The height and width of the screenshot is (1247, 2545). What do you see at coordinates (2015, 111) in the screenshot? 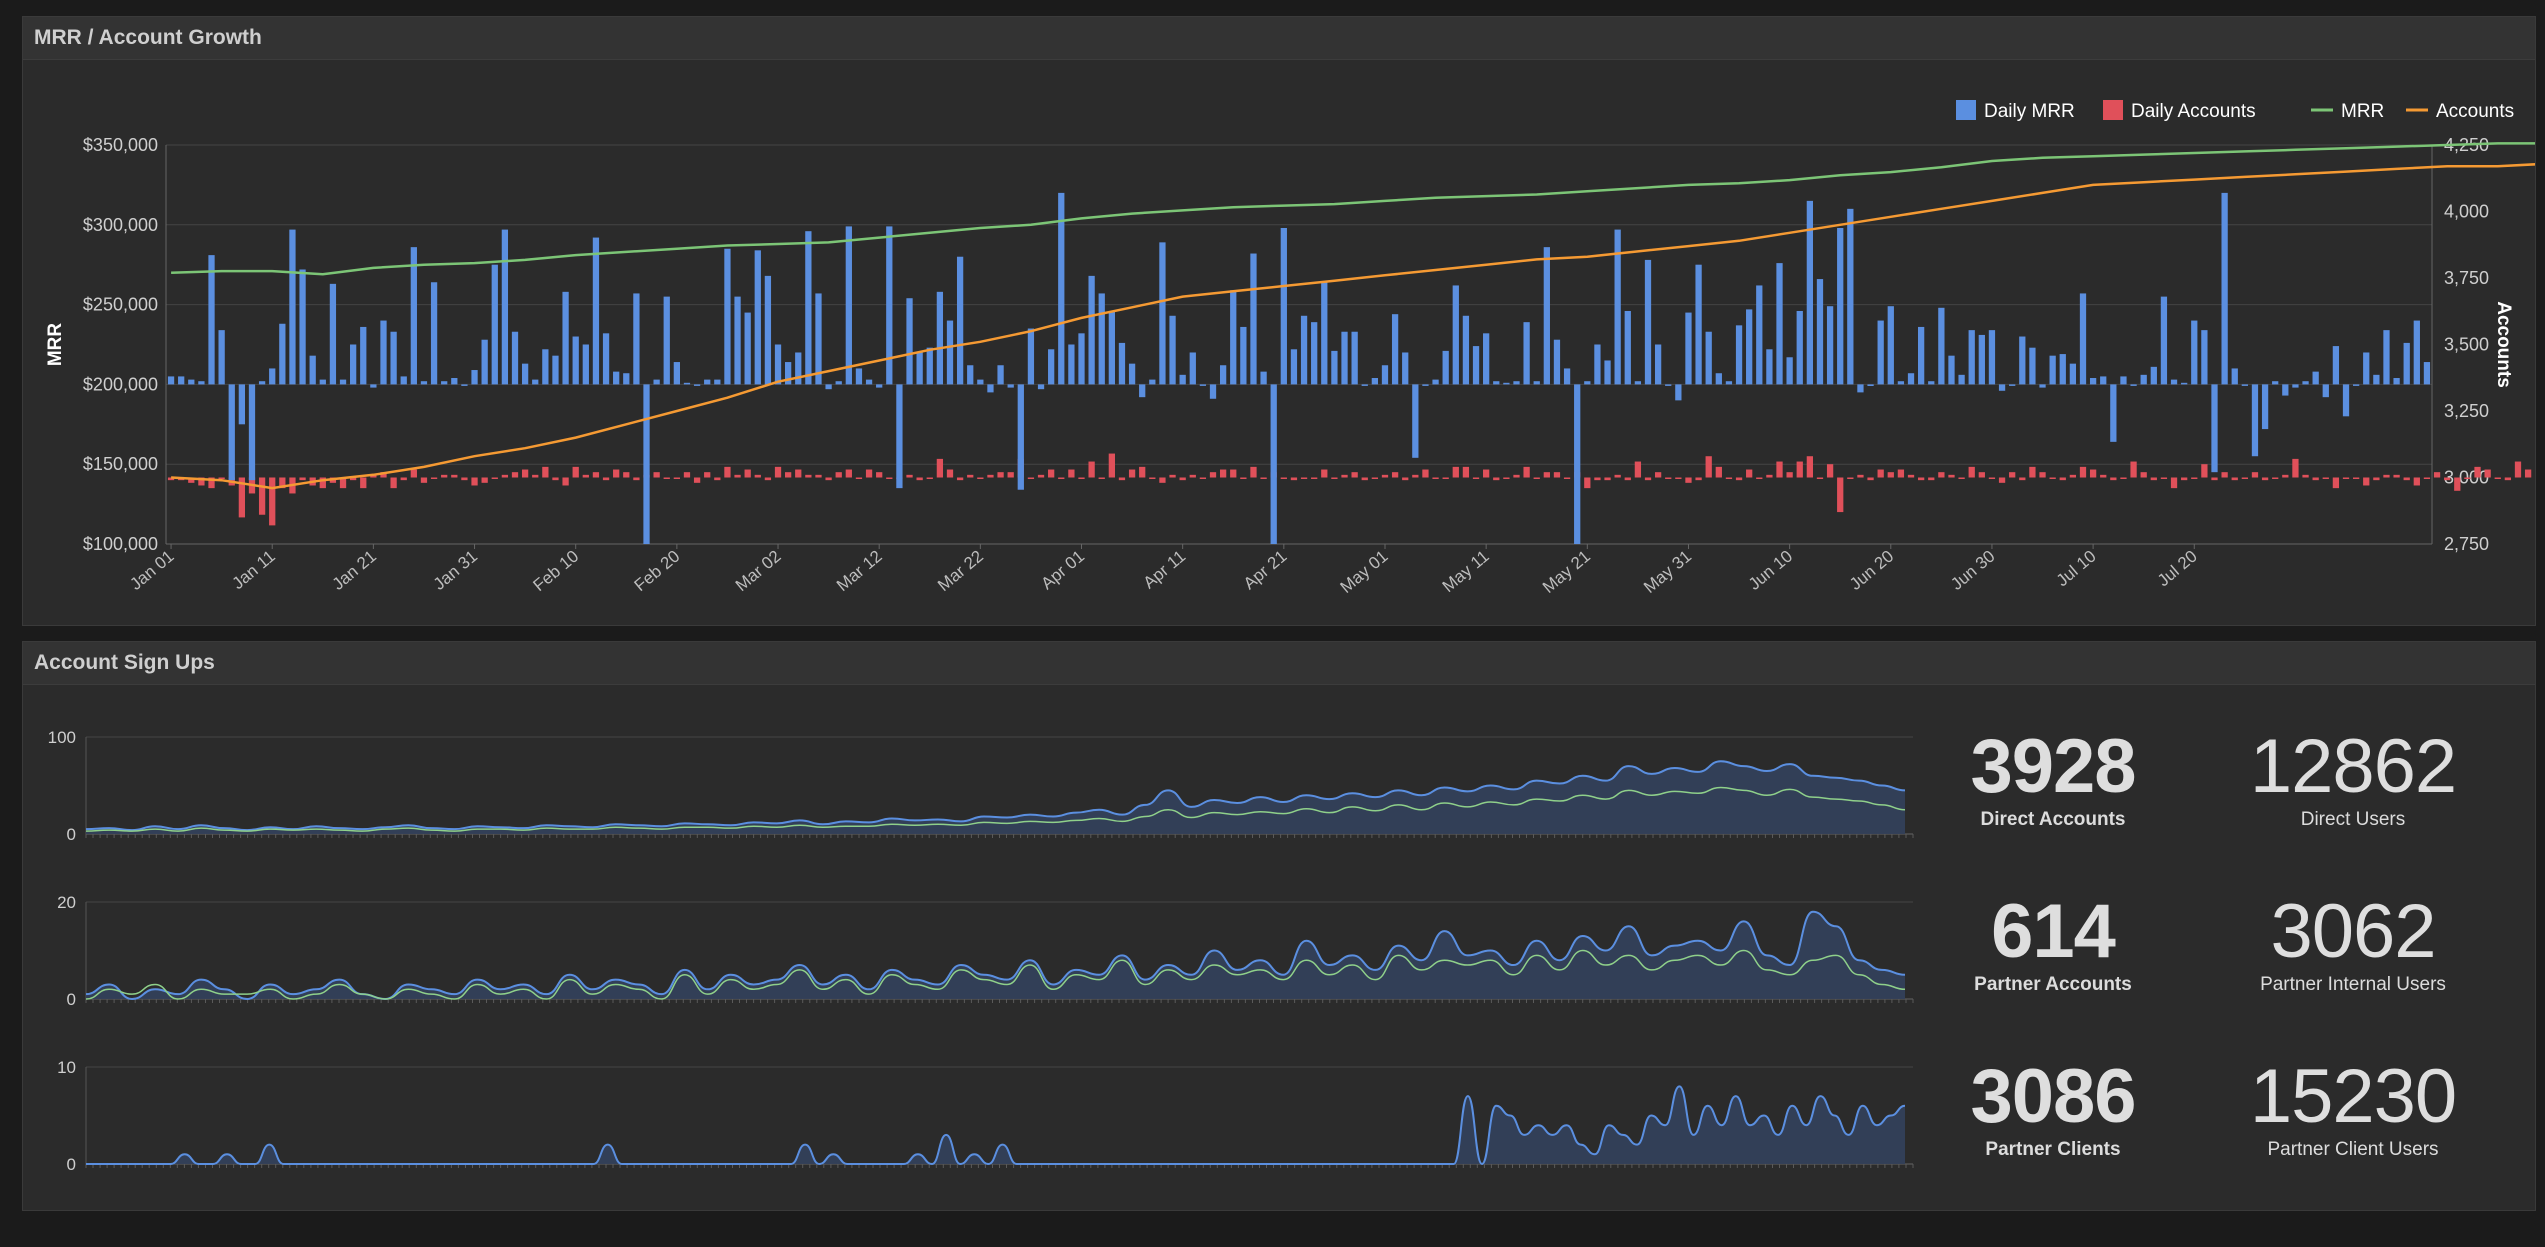
I see `legend-item: Daily MRR` at bounding box center [2015, 111].